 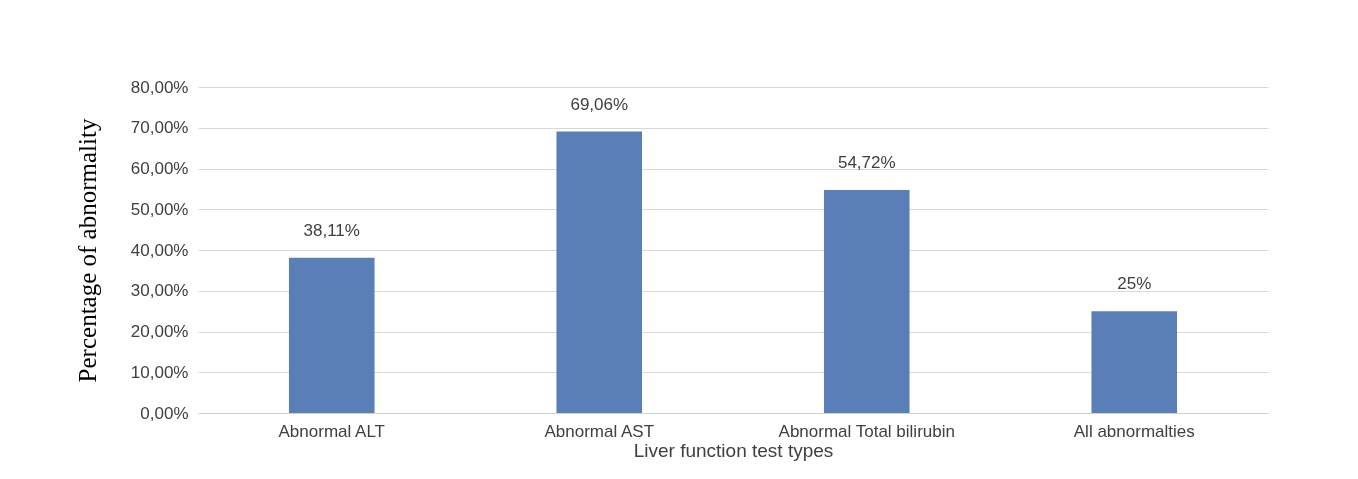 What do you see at coordinates (599, 431) in the screenshot?
I see `x-tick-label: Abnormal AST` at bounding box center [599, 431].